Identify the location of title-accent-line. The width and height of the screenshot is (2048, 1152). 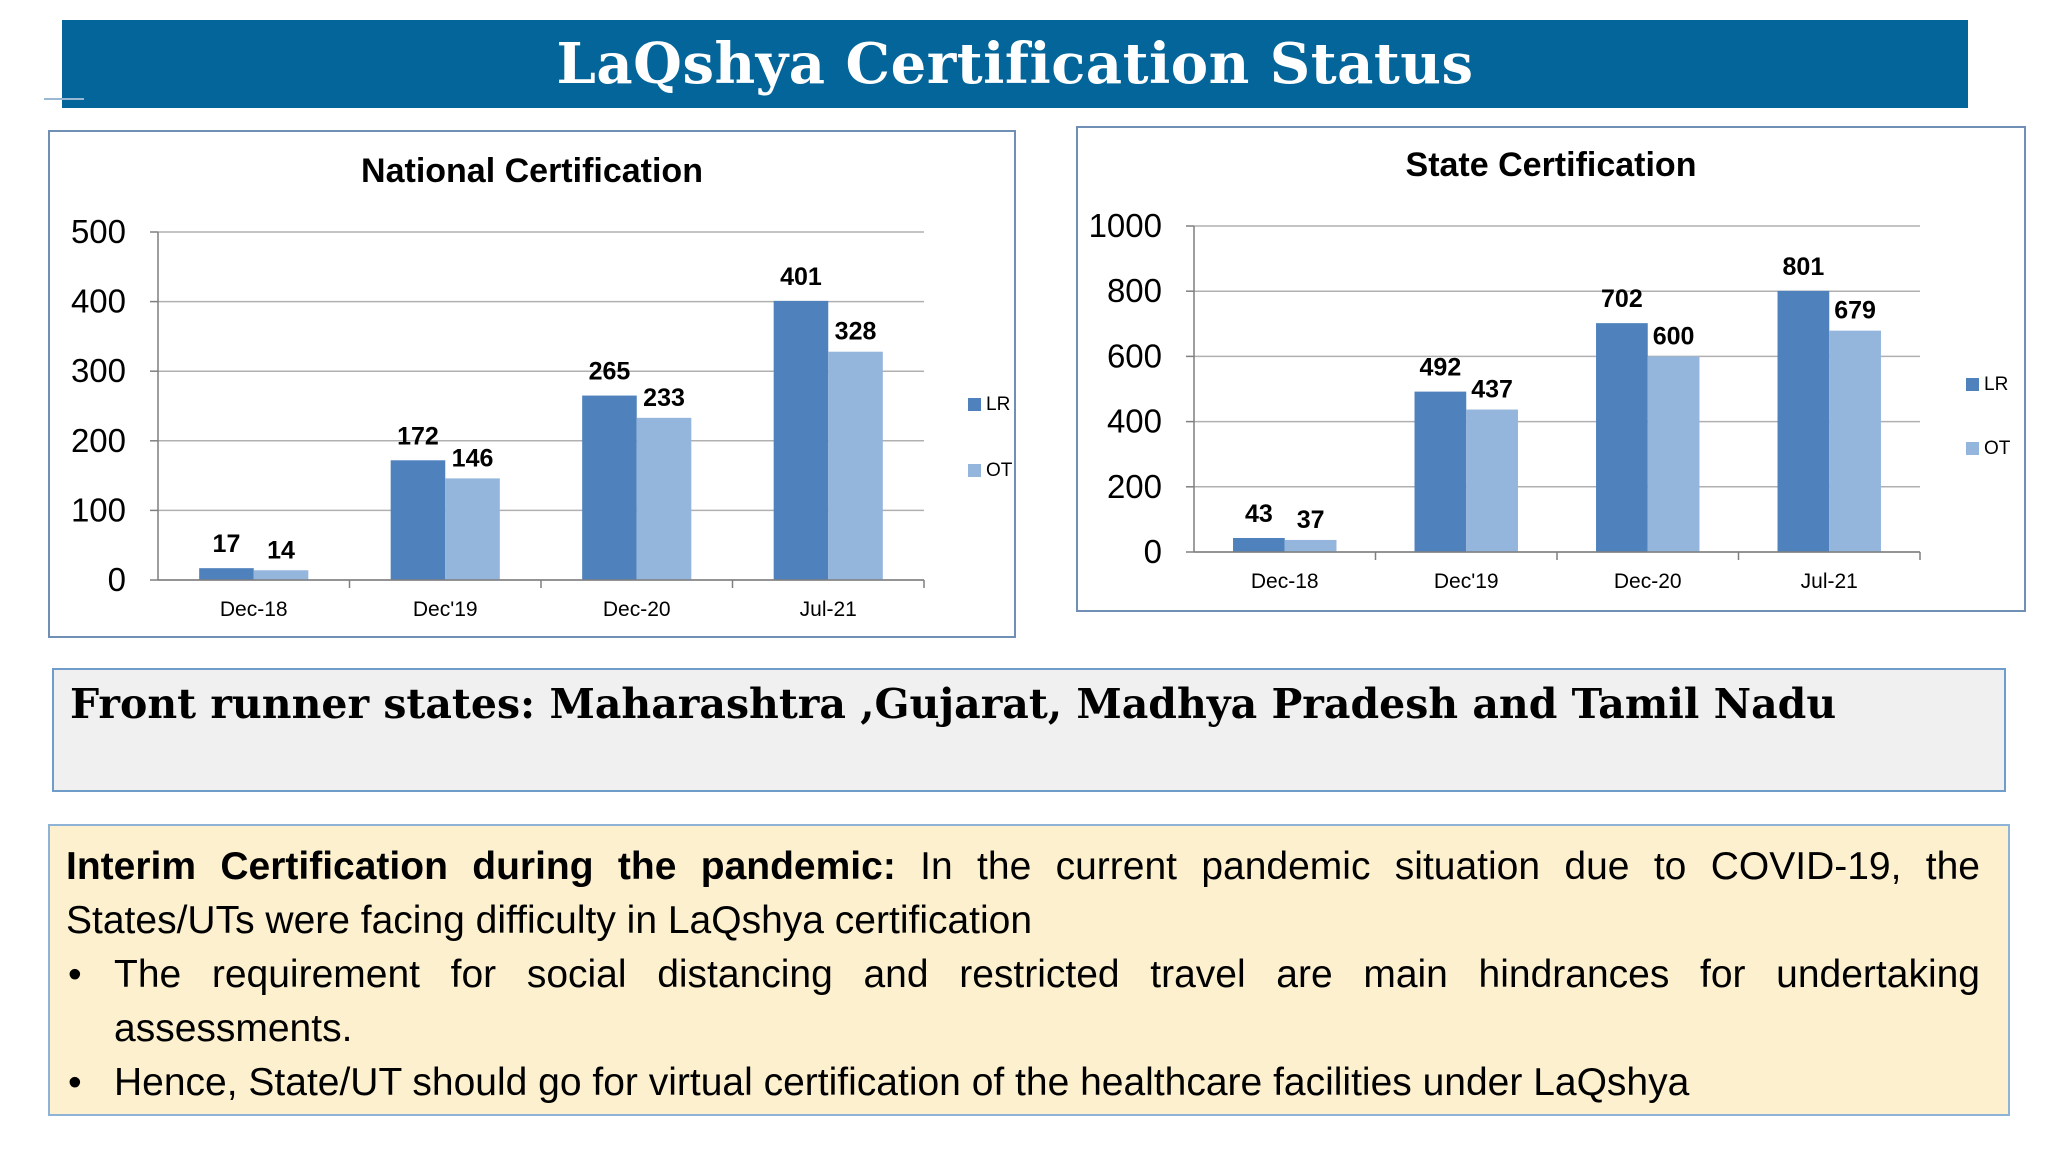
(64, 99).